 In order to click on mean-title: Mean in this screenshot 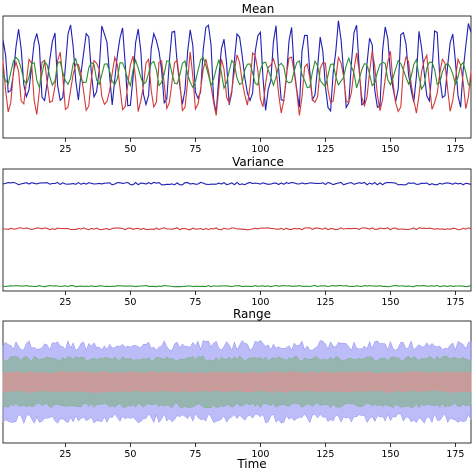, I will do `click(258, 9)`.